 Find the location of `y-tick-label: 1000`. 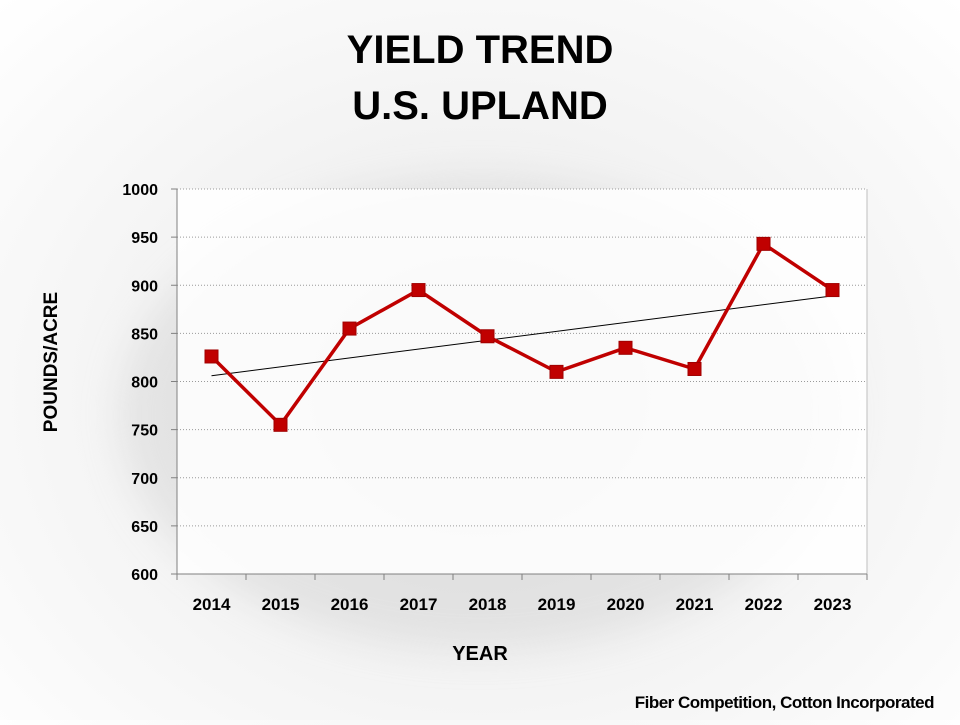

y-tick-label: 1000 is located at coordinates (140, 190).